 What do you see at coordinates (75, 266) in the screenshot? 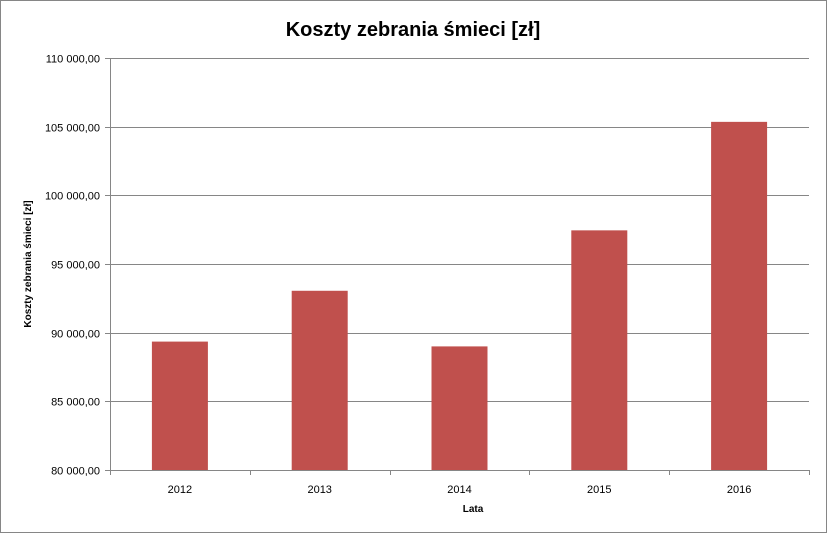
I see `y-tick-label: 95 000,00` at bounding box center [75, 266].